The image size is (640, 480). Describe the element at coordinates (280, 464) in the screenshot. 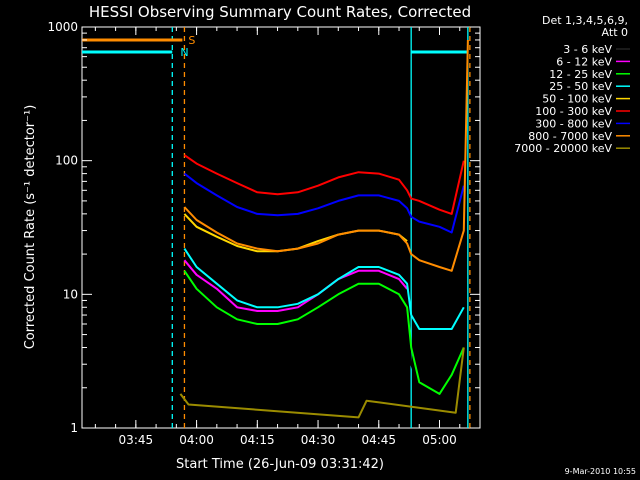

I see `x-axis-label: Start Time (26-Jun-09 03:31:42)` at that location.